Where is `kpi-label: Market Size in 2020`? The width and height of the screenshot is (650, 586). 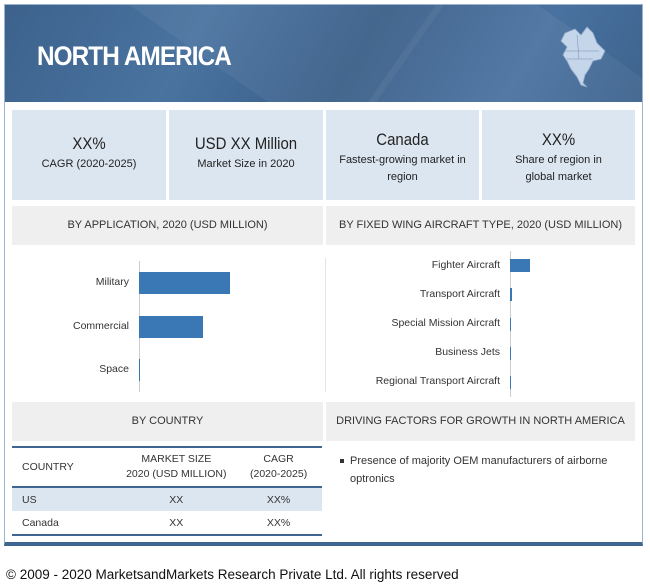
kpi-label: Market Size in 2020 is located at coordinates (246, 164).